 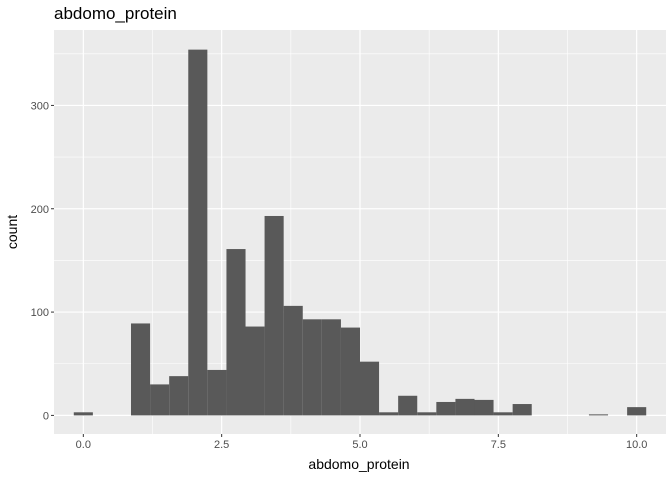 What do you see at coordinates (40, 210) in the screenshot?
I see `y-tick-label: 200` at bounding box center [40, 210].